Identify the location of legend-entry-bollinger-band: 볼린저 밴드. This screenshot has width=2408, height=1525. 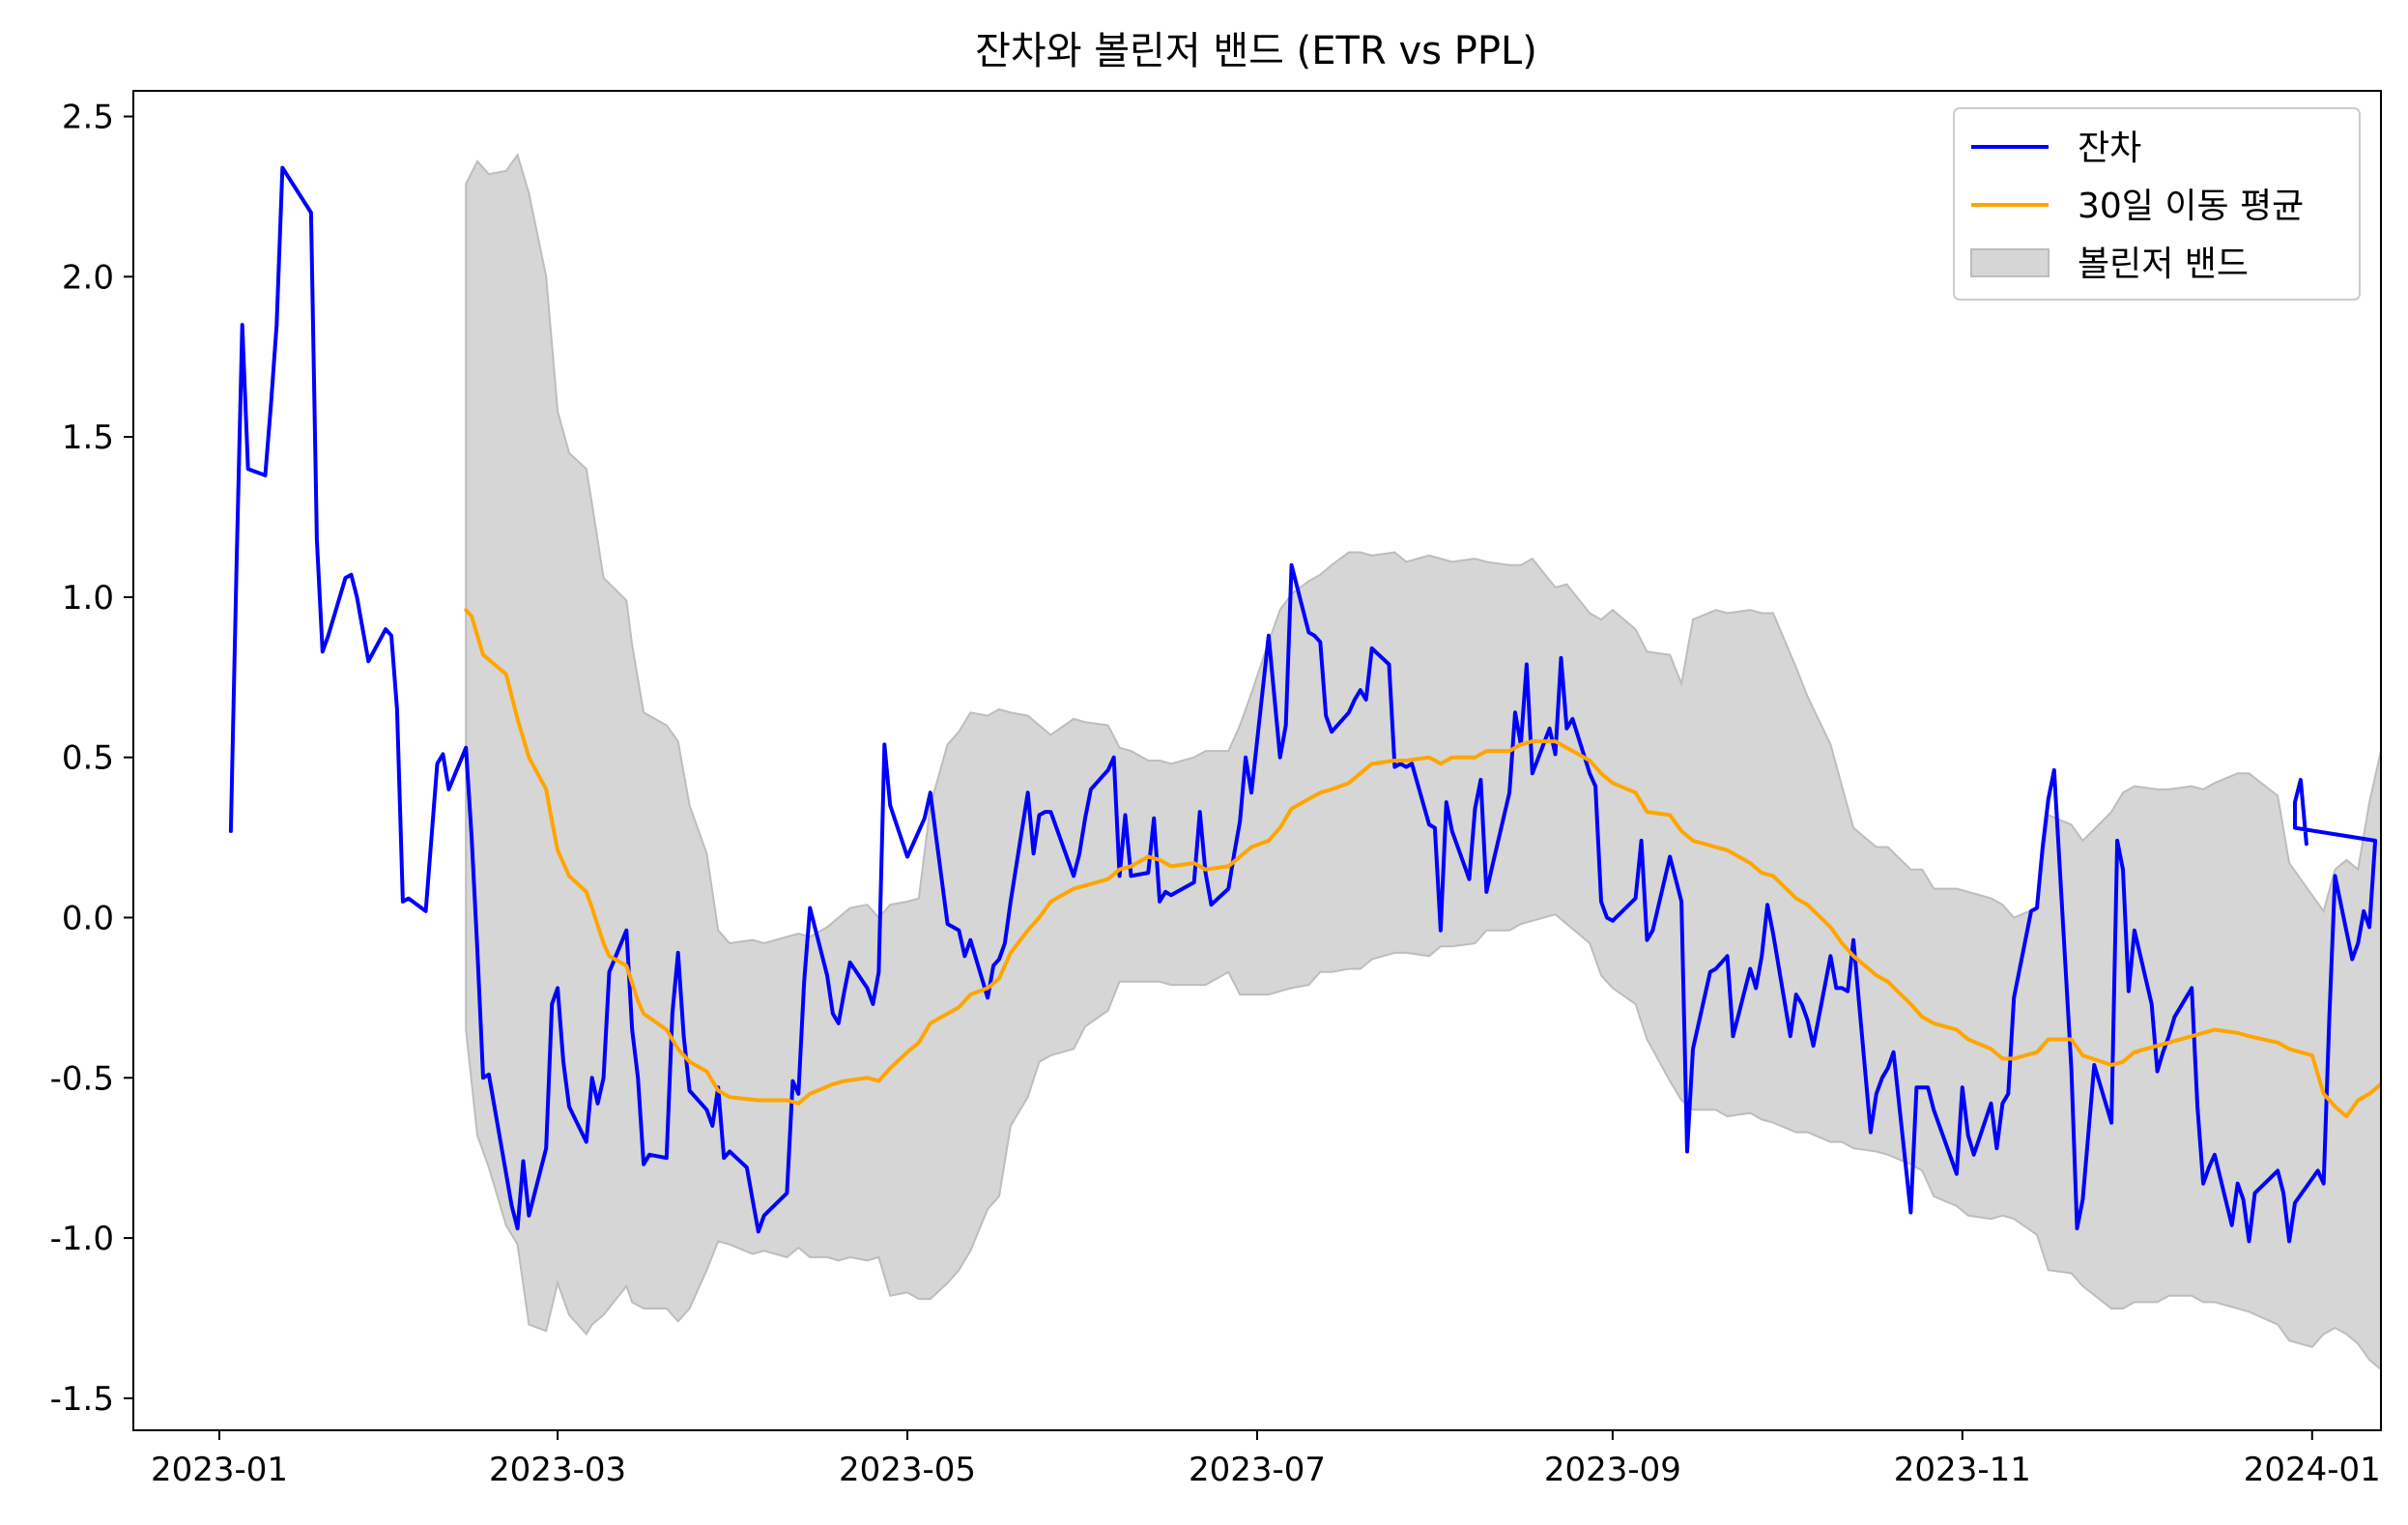
(2110, 264).